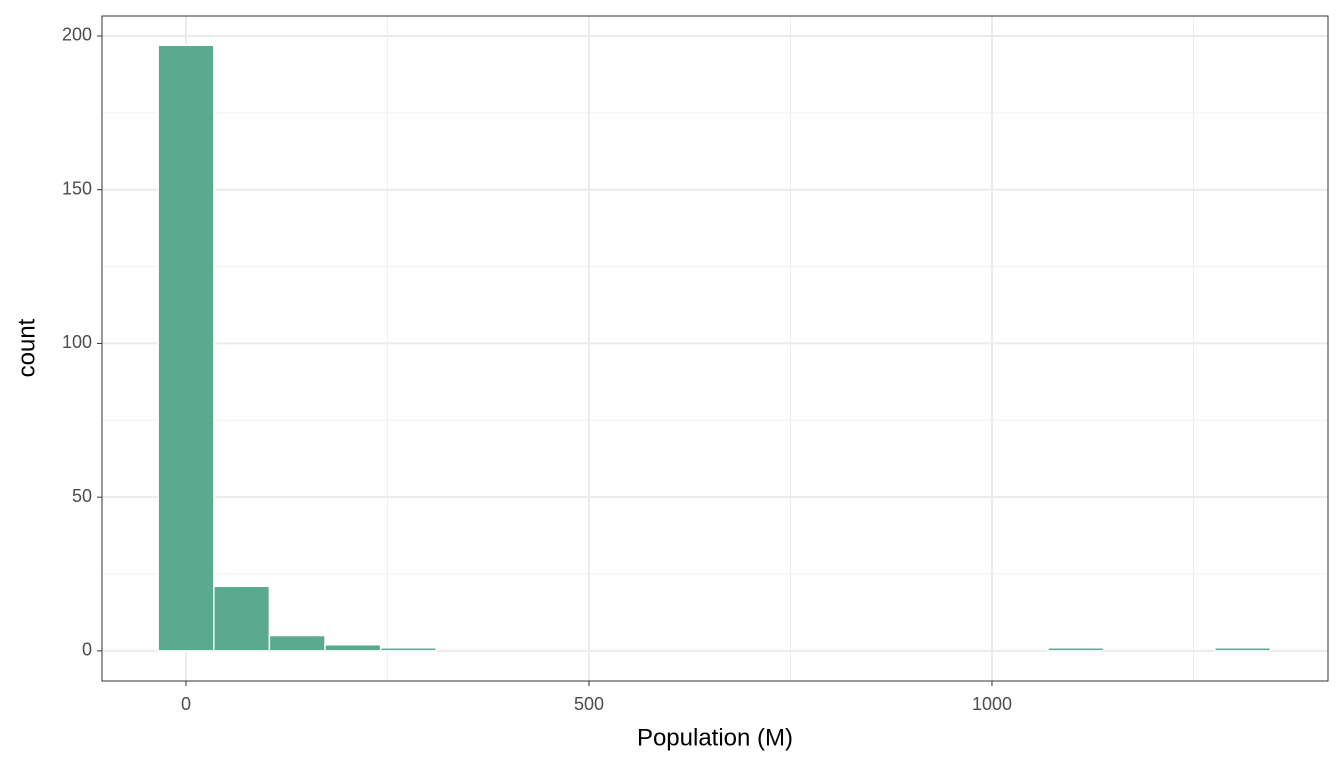 The image size is (1344, 773). I want to click on y-tick-label: 200, so click(77, 35).